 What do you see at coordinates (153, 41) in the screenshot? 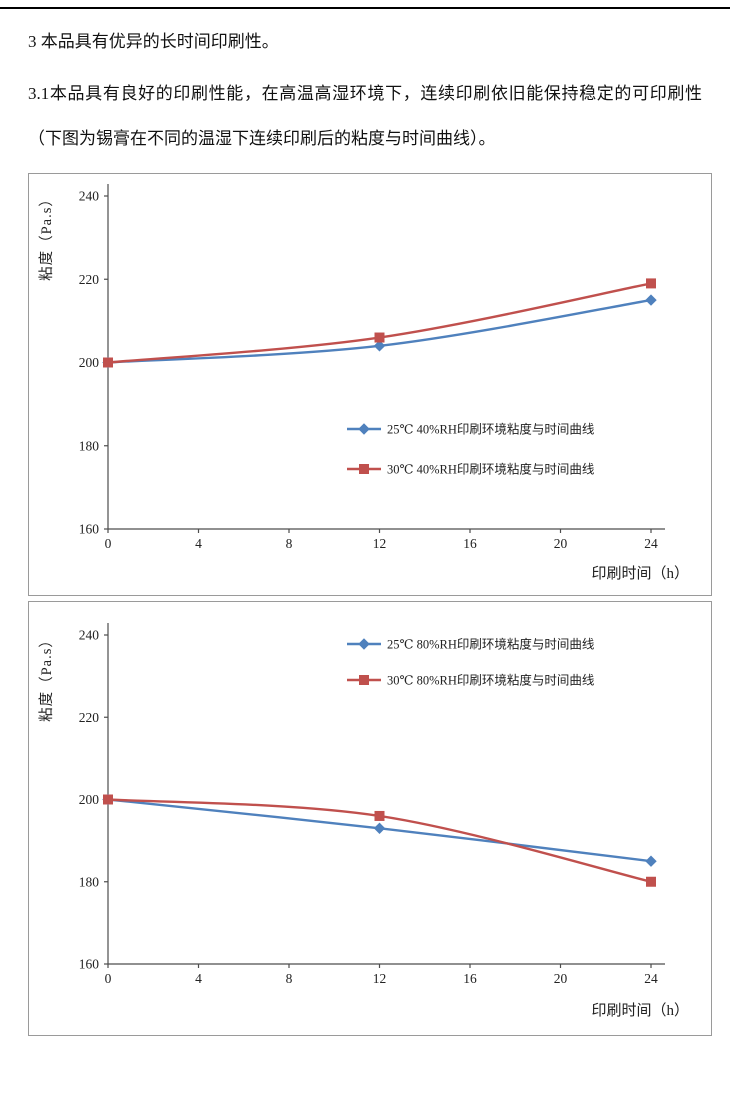
I see `section-heading: 3 本品具有优异的长时间印刷性。` at bounding box center [153, 41].